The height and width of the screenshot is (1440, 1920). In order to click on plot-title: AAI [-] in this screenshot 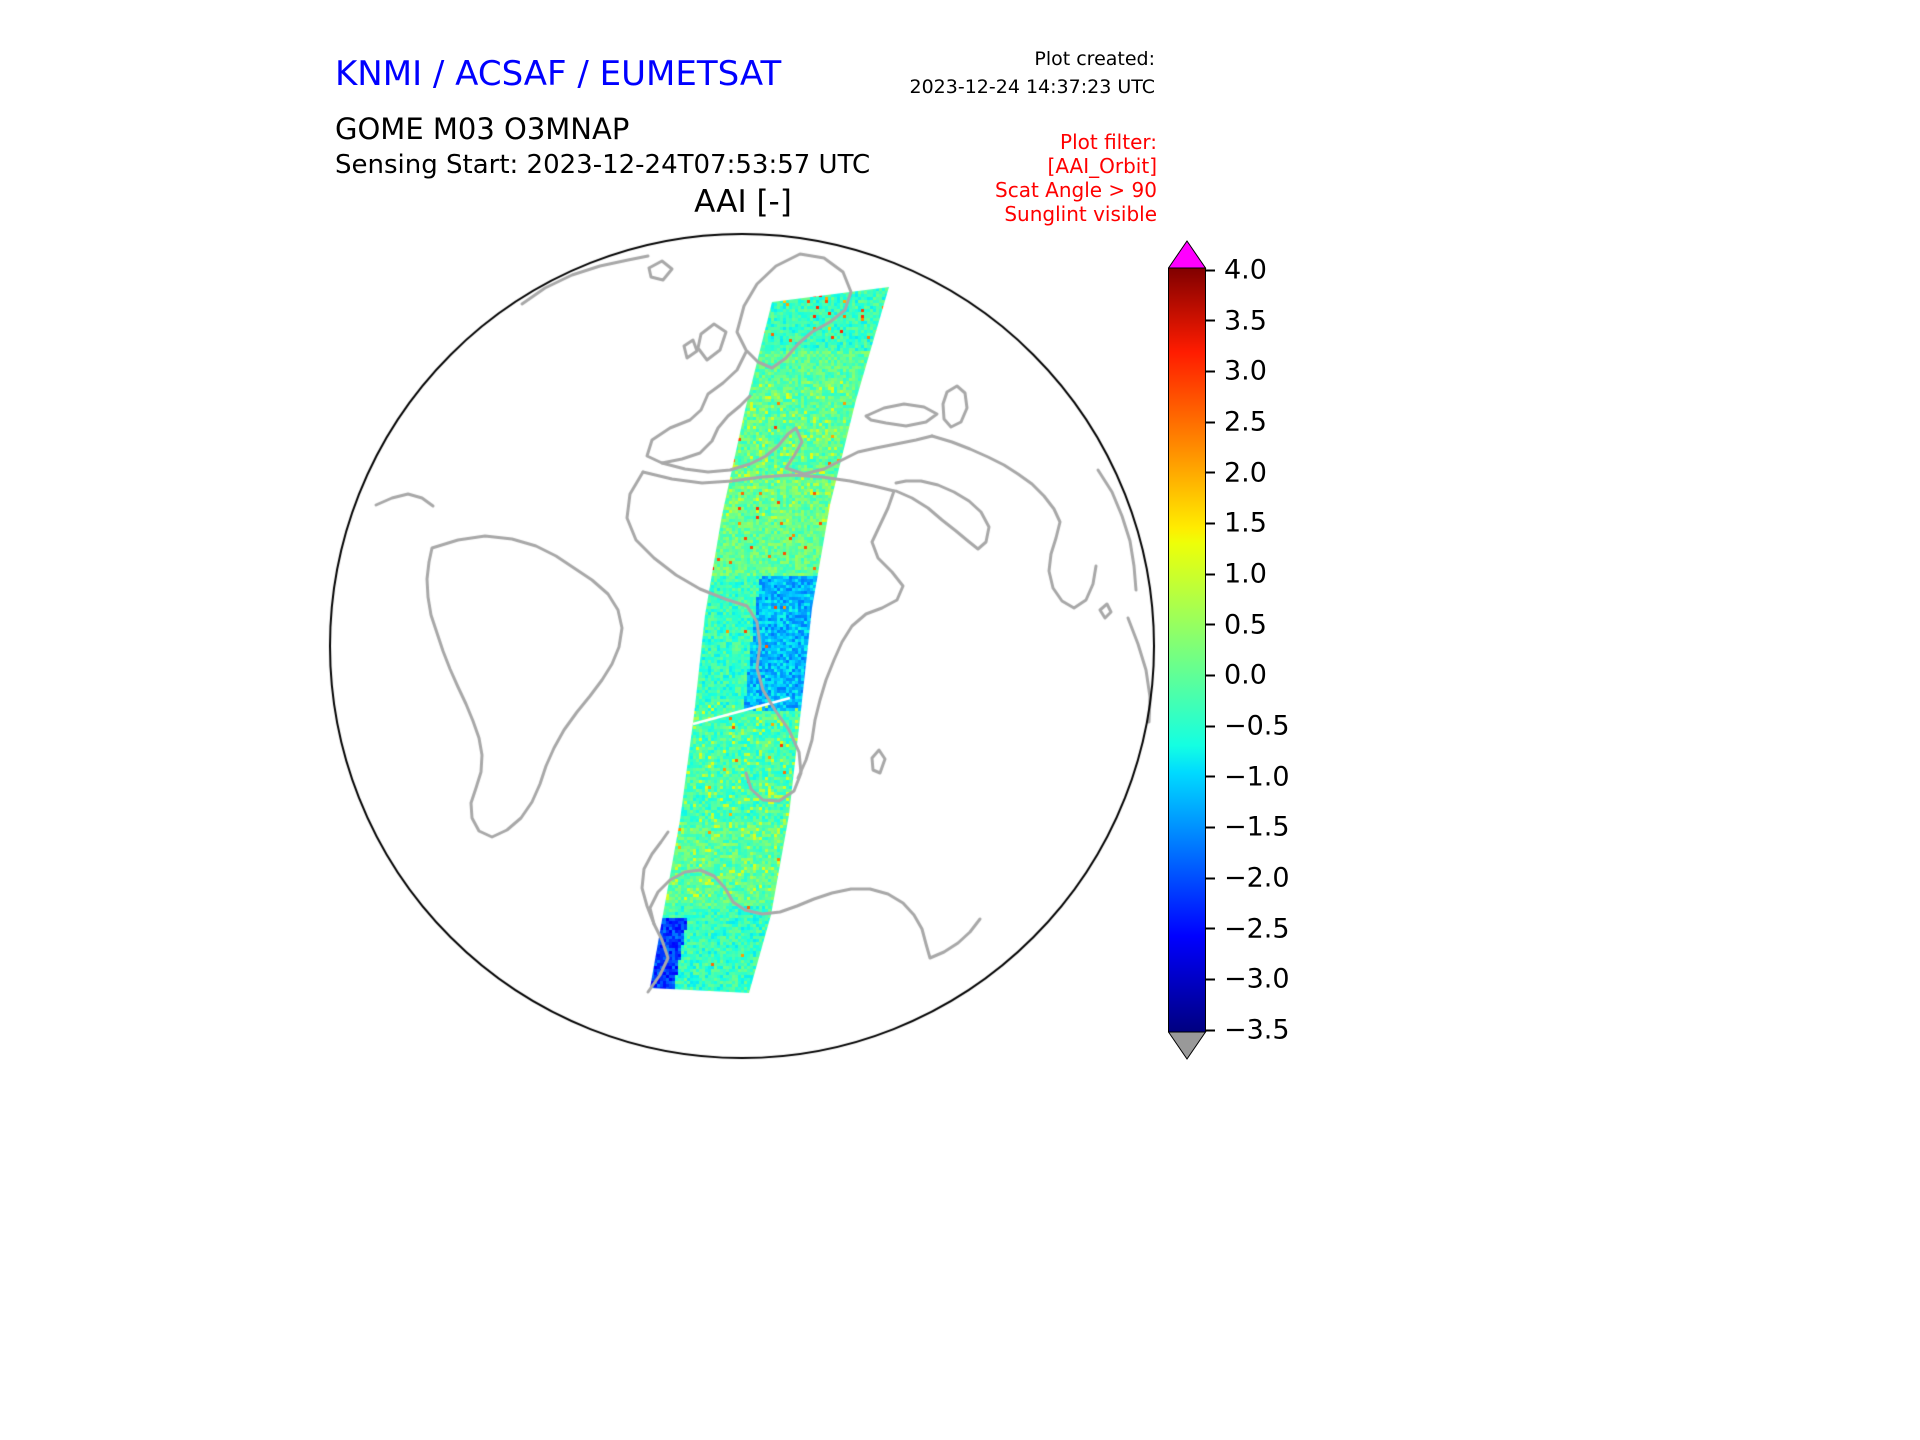, I will do `click(743, 202)`.